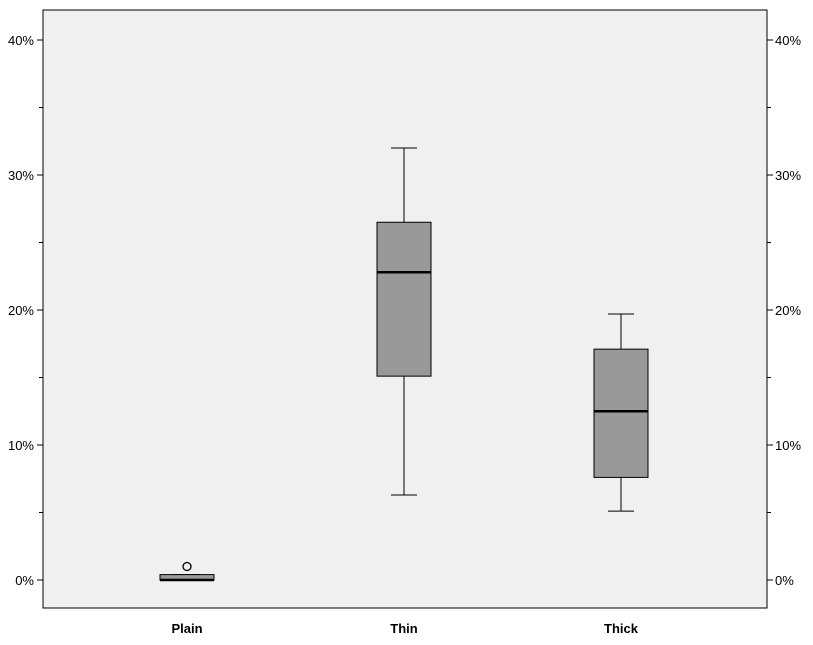 The image size is (813, 645). What do you see at coordinates (186, 628) in the screenshot?
I see `category-label: Plain` at bounding box center [186, 628].